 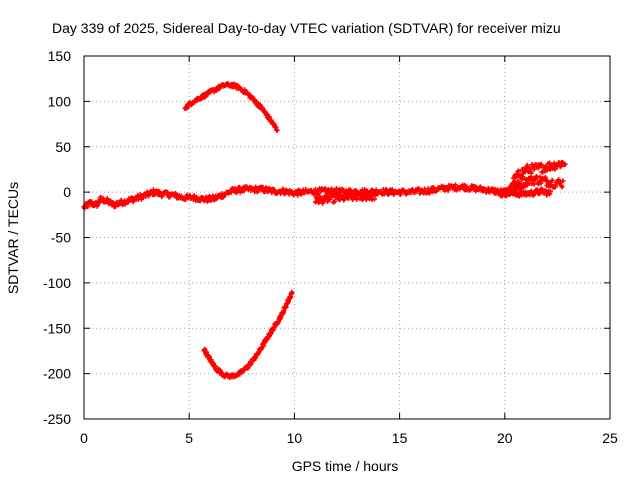 What do you see at coordinates (539, 182) in the screenshot?
I see `series-late-cluster-middle` at bounding box center [539, 182].